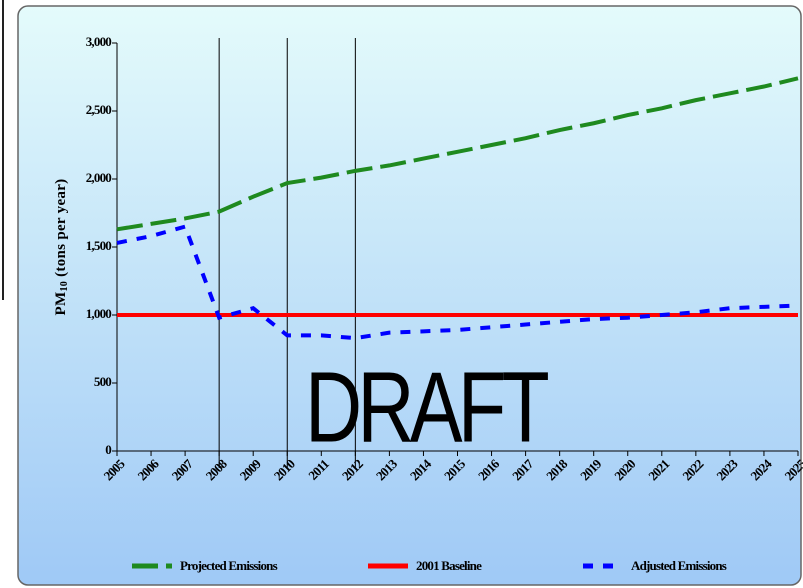 The image size is (803, 588). I want to click on y-tick-label: 2,000, so click(99, 177).